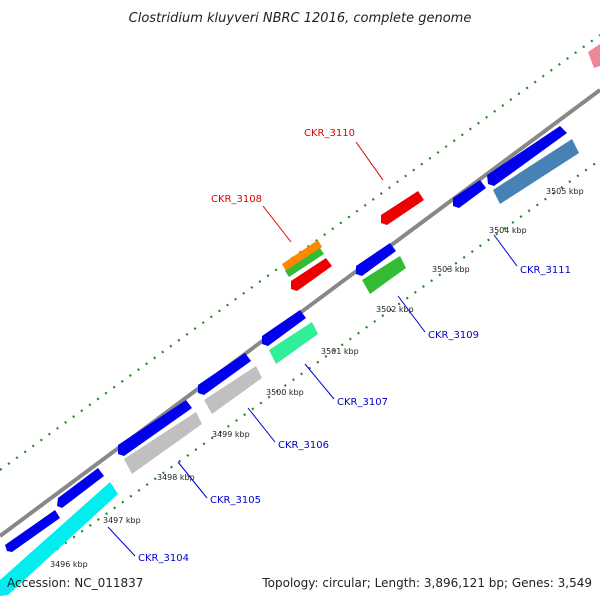 Image resolution: width=600 pixels, height=600 pixels. What do you see at coordinates (451, 269) in the screenshot?
I see `scale-label: 3503 kbp` at bounding box center [451, 269].